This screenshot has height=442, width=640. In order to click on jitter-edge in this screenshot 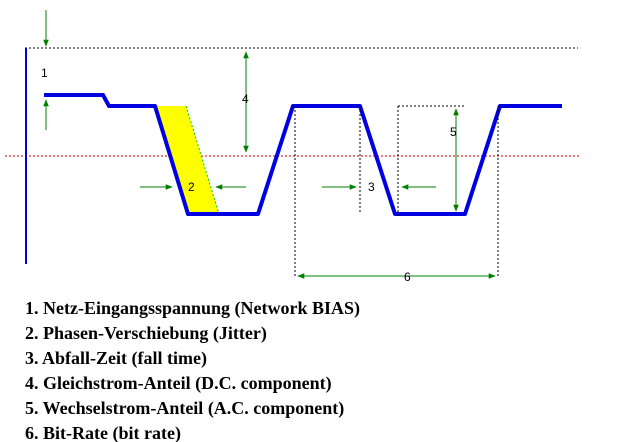, I will do `click(202, 160)`.